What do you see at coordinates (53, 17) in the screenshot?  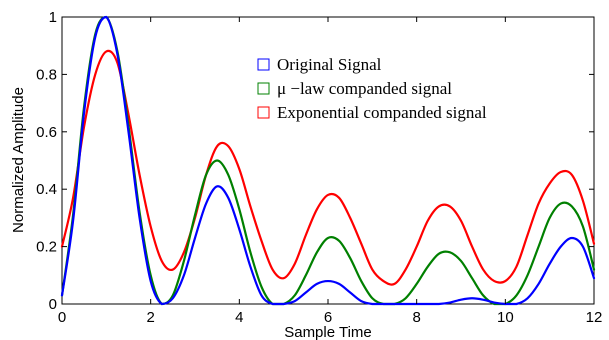 I see `y-tick-label: 1` at bounding box center [53, 17].